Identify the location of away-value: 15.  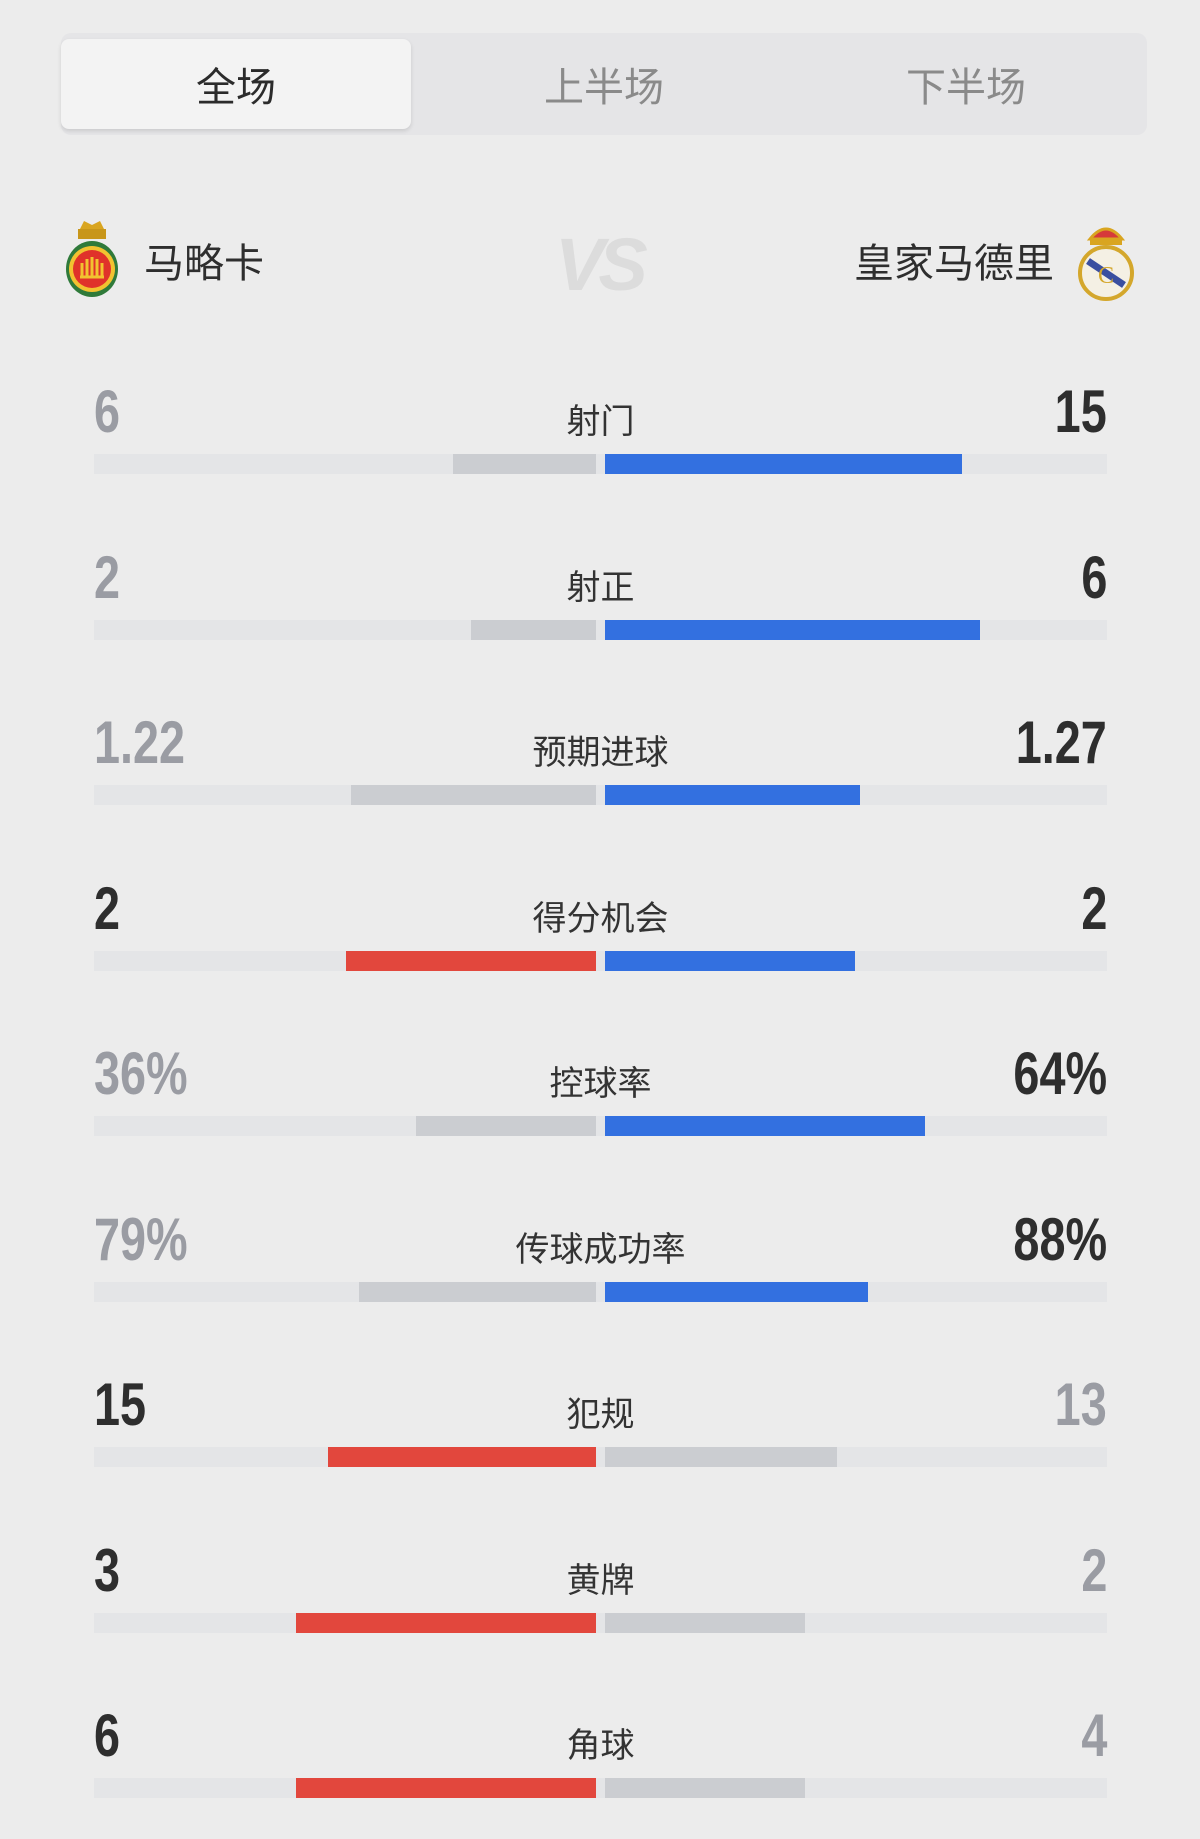
(1080, 411).